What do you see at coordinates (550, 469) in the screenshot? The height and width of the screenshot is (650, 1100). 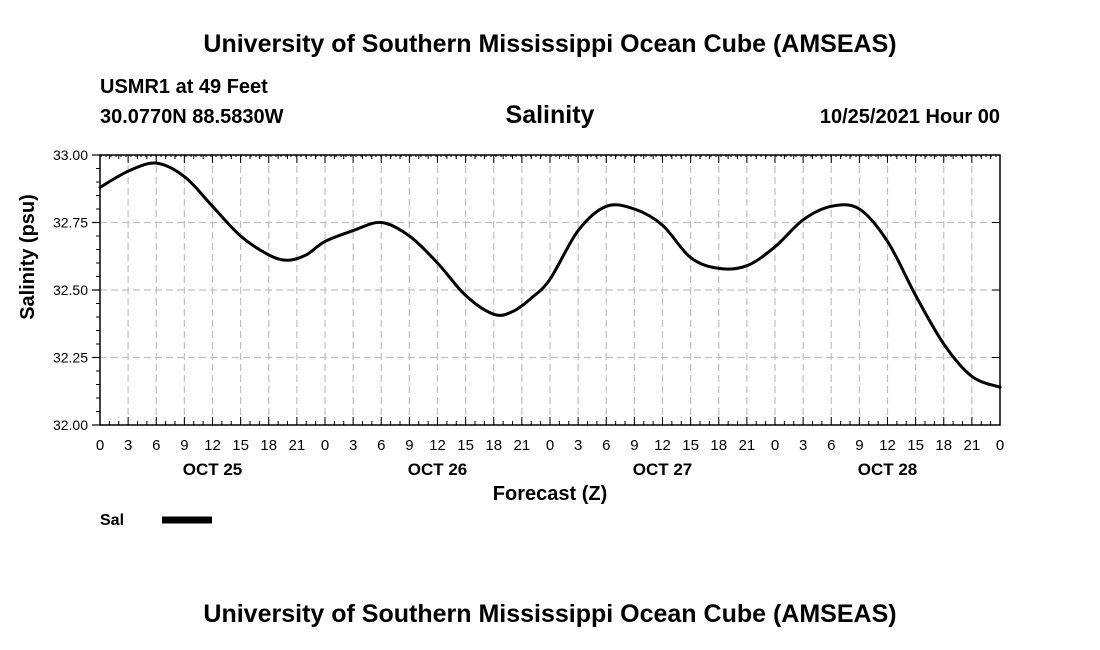 I see `day-labels: OCT 25 OCT 26 OCT 27 OCT 28` at bounding box center [550, 469].